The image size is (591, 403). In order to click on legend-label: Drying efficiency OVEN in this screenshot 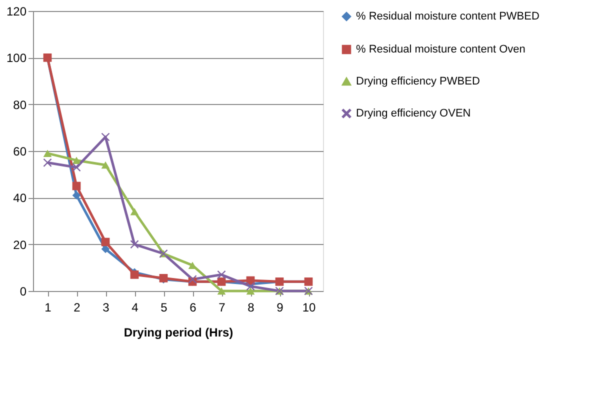, I will do `click(413, 114)`.